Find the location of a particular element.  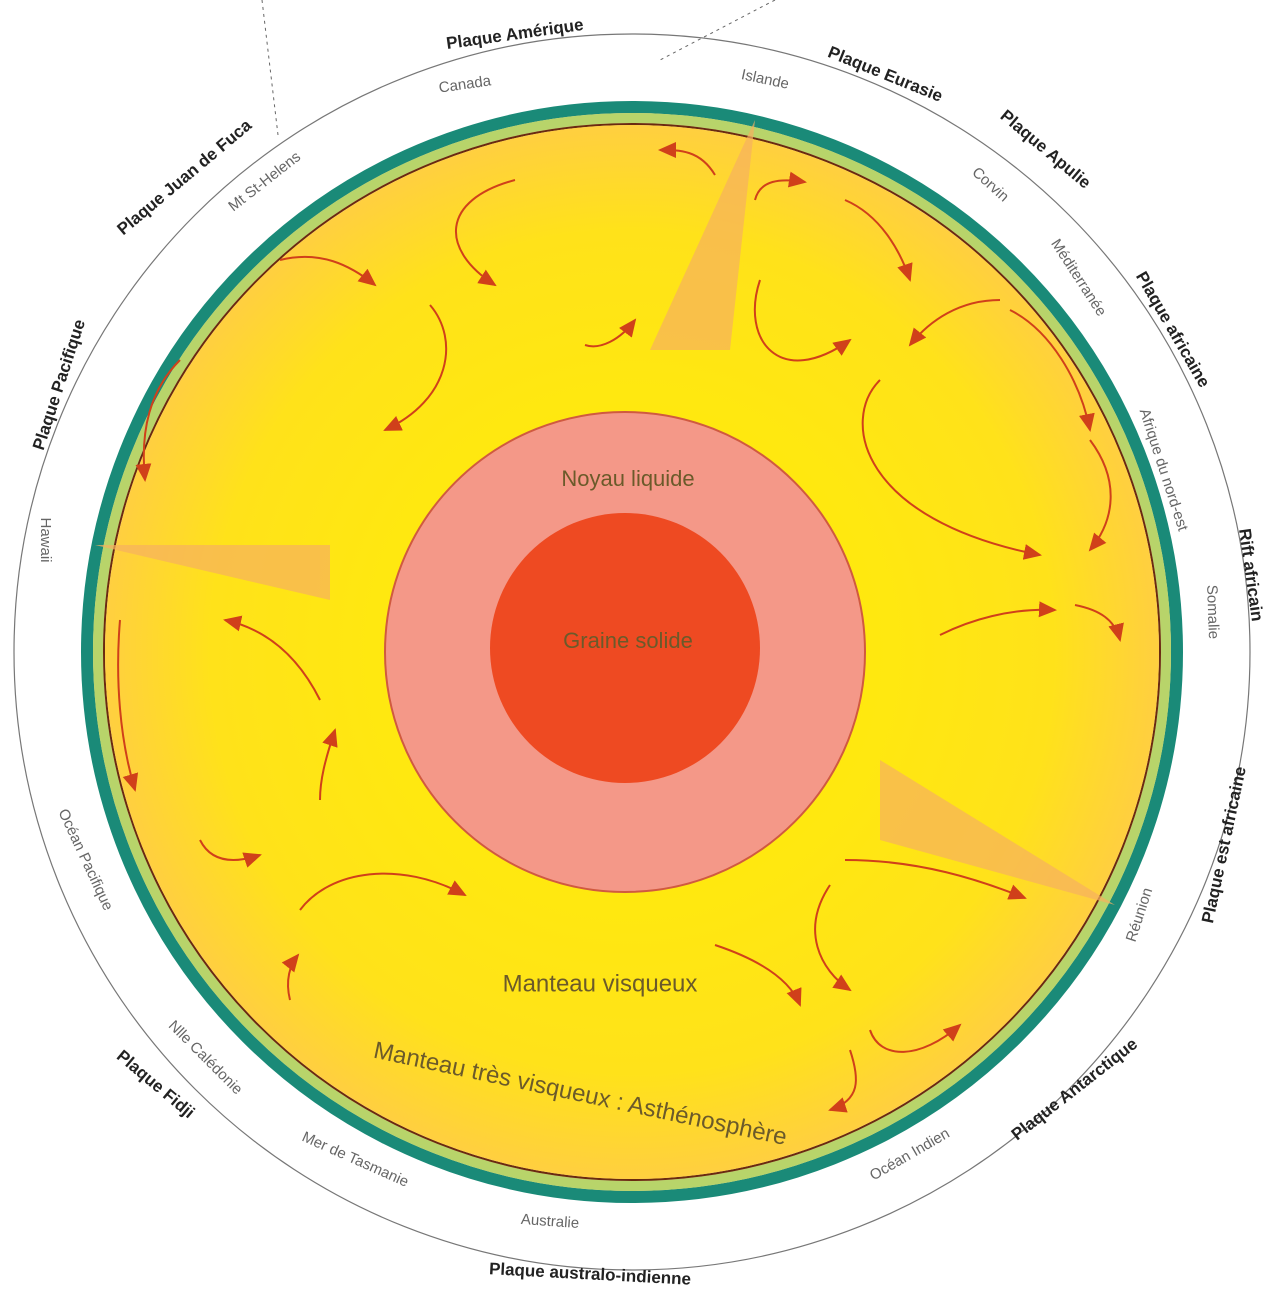

plate-label: Plaque africaine is located at coordinates (1173, 329).